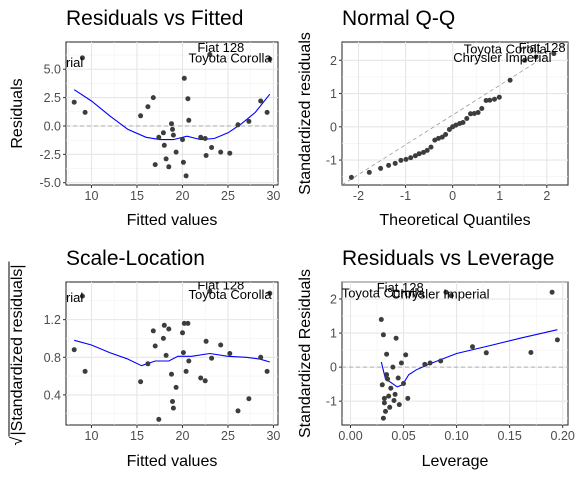  I want to click on y-tick-labels: 0.4 0.8 1.2, so click(55, 357).